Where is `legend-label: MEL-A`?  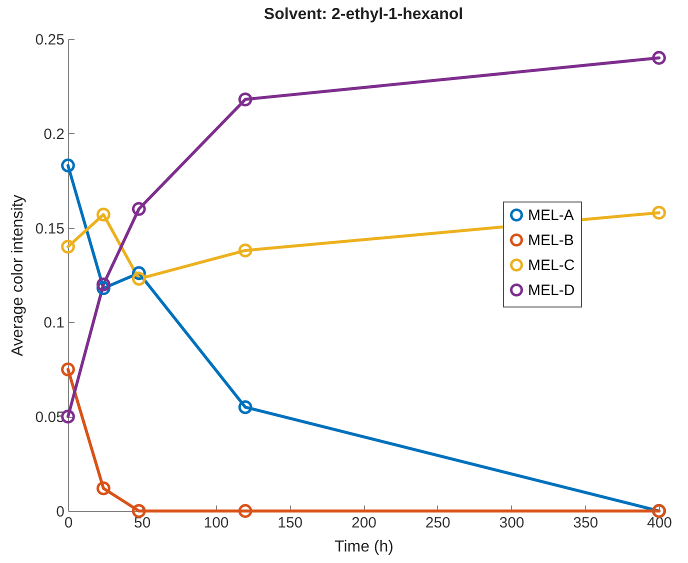
legend-label: MEL-A is located at coordinates (551, 215).